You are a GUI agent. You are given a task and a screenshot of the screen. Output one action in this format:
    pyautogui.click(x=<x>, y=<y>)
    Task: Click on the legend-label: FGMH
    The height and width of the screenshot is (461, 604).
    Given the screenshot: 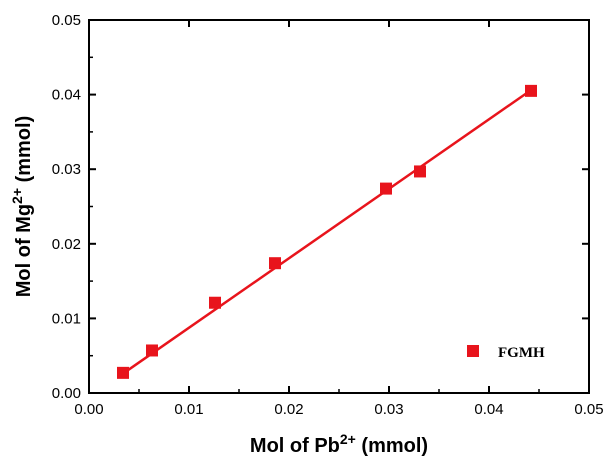 What is the action you would take?
    pyautogui.click(x=521, y=353)
    